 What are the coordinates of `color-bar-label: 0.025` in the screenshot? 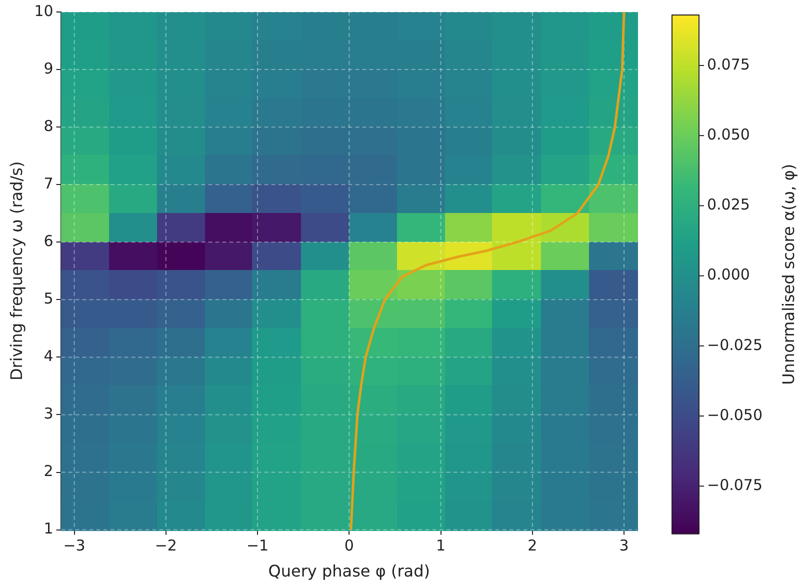 It's located at (728, 205).